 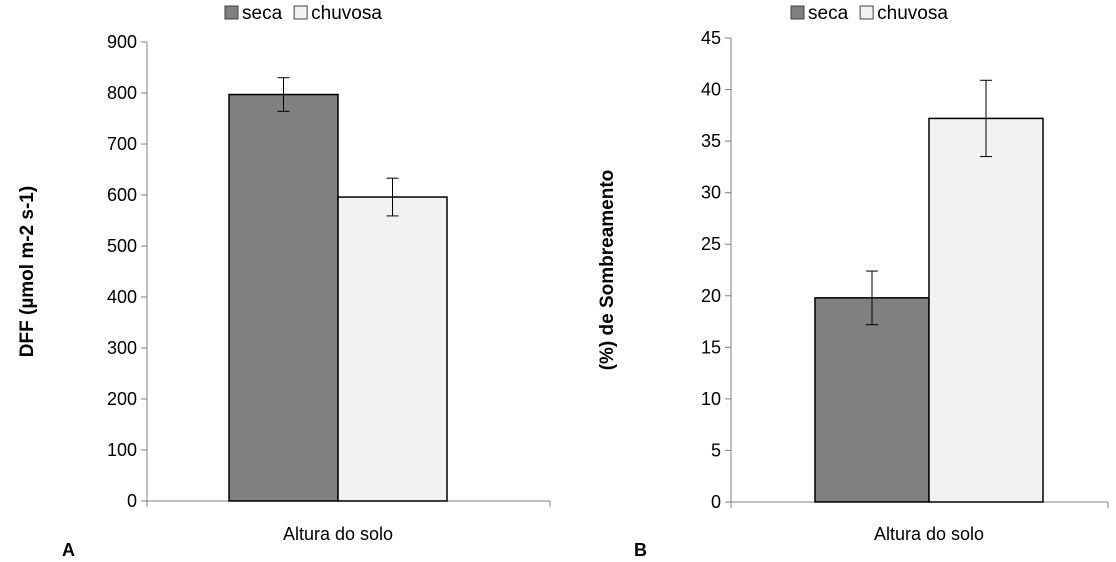 I want to click on y-tick-label: 20, so click(x=711, y=296).